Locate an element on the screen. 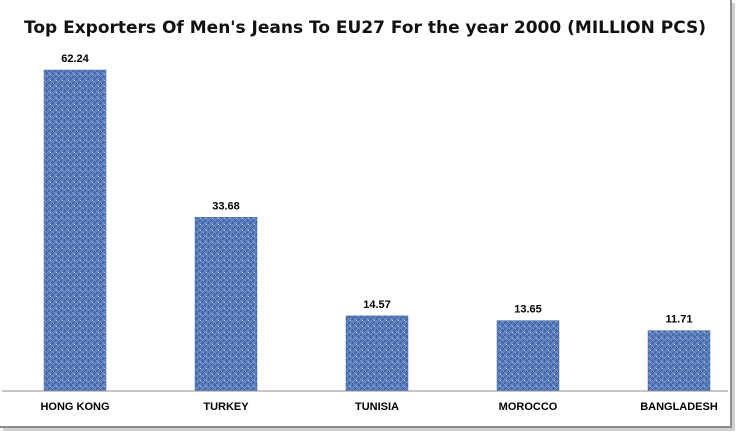 The height and width of the screenshot is (435, 740). bar-tunisia is located at coordinates (377, 353).